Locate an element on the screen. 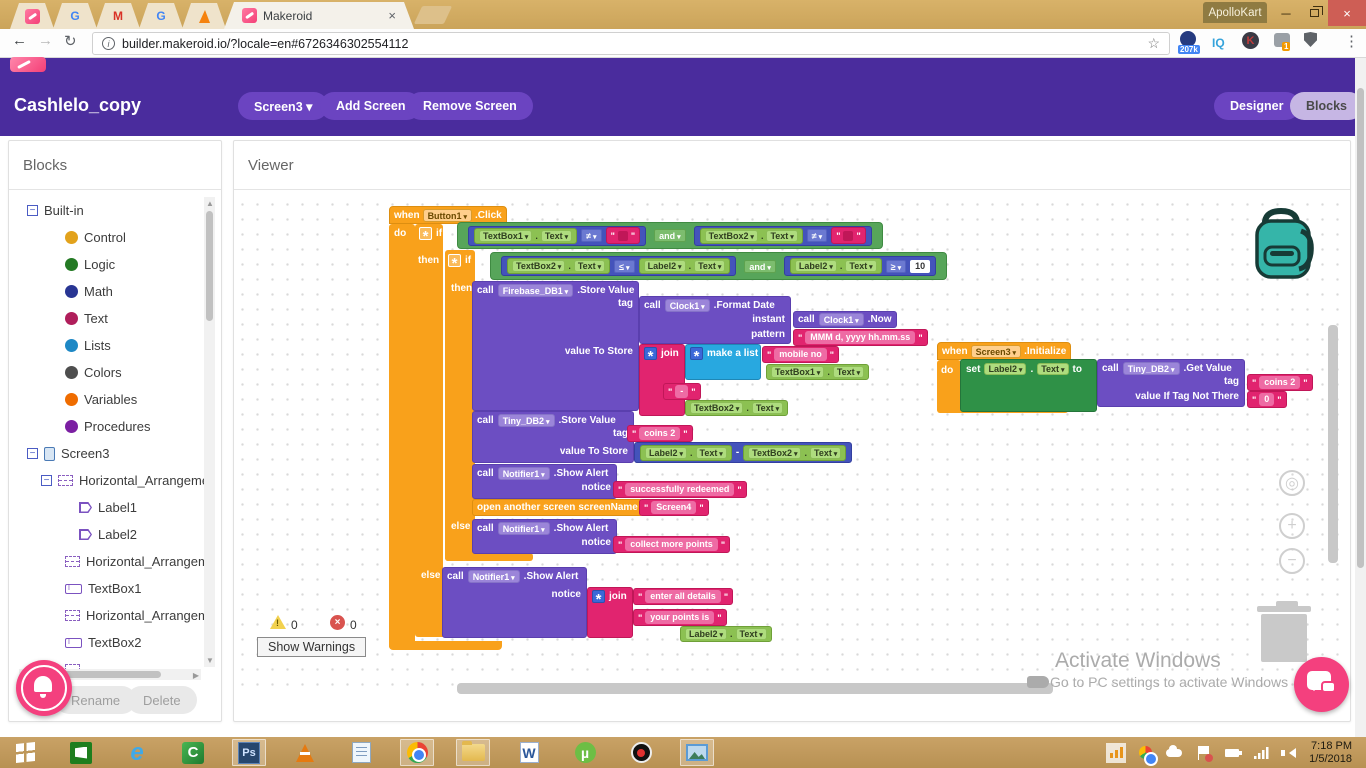 This screenshot has width=1366, height=768. pinned-tab-firebase-favicon is located at coordinates (204, 16).